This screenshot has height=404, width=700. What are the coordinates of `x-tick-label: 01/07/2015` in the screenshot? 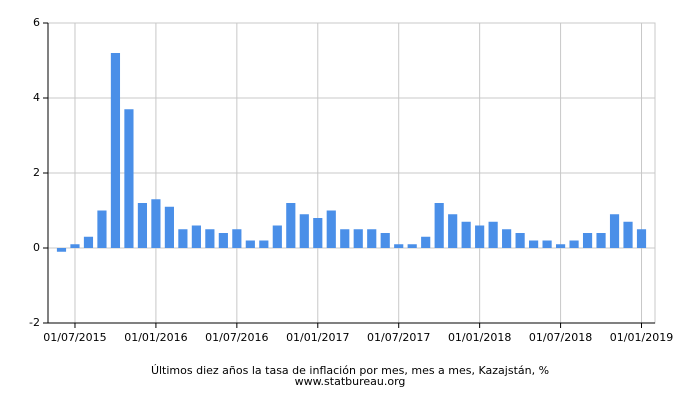 It's located at (74, 337).